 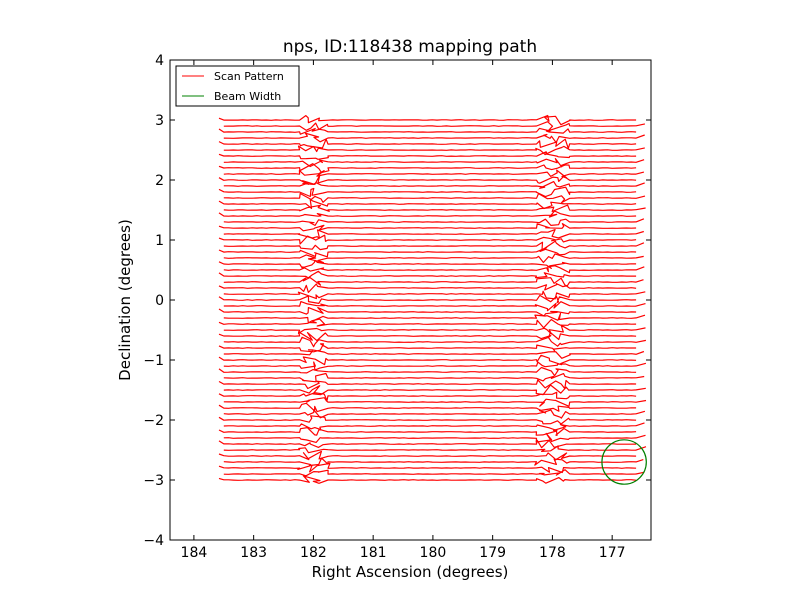 What do you see at coordinates (612, 553) in the screenshot?
I see `x-tick-label: 177` at bounding box center [612, 553].